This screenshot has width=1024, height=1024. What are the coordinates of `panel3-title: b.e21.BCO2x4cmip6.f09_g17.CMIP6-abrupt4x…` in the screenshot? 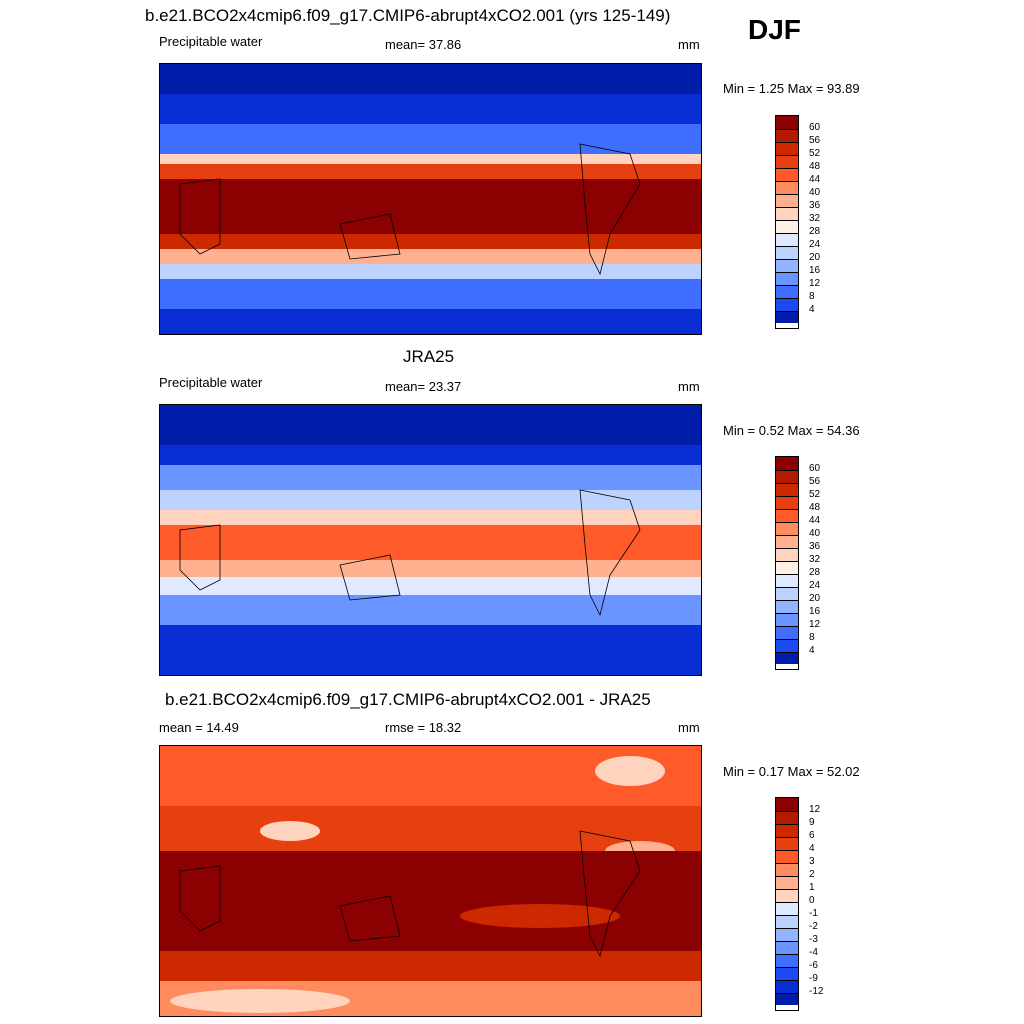 It's located at (408, 699).